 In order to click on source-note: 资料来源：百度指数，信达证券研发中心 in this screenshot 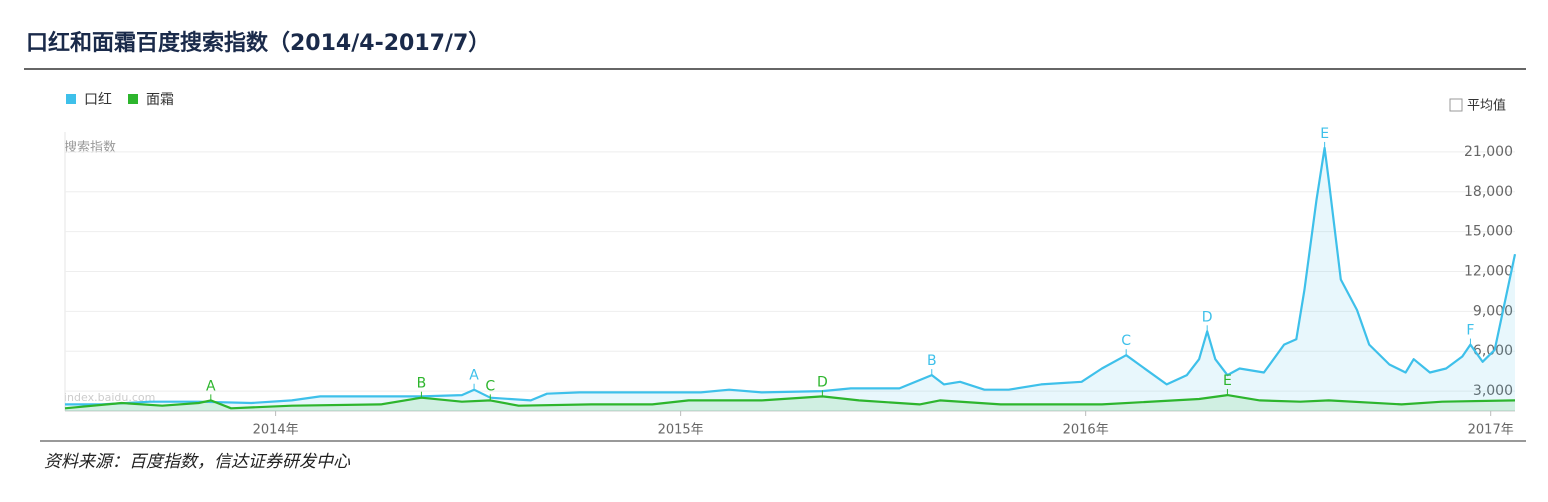, I will do `click(197, 462)`.